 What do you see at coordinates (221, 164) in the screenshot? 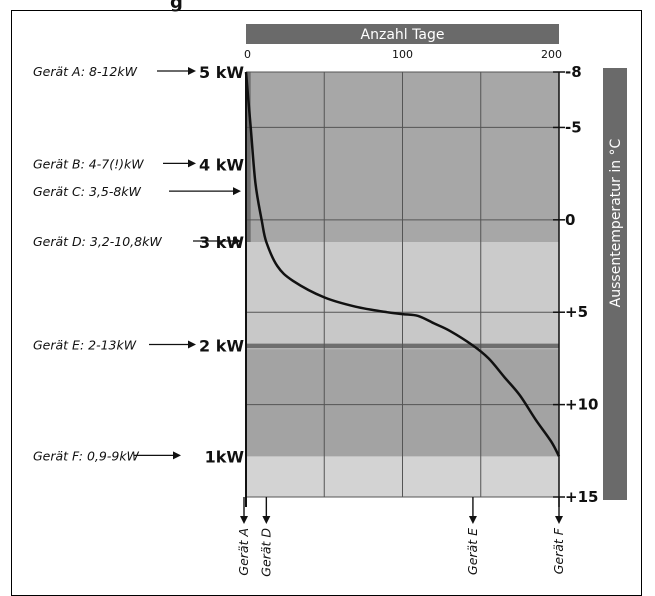
I see `power-level-label: 4 kW` at bounding box center [221, 164].